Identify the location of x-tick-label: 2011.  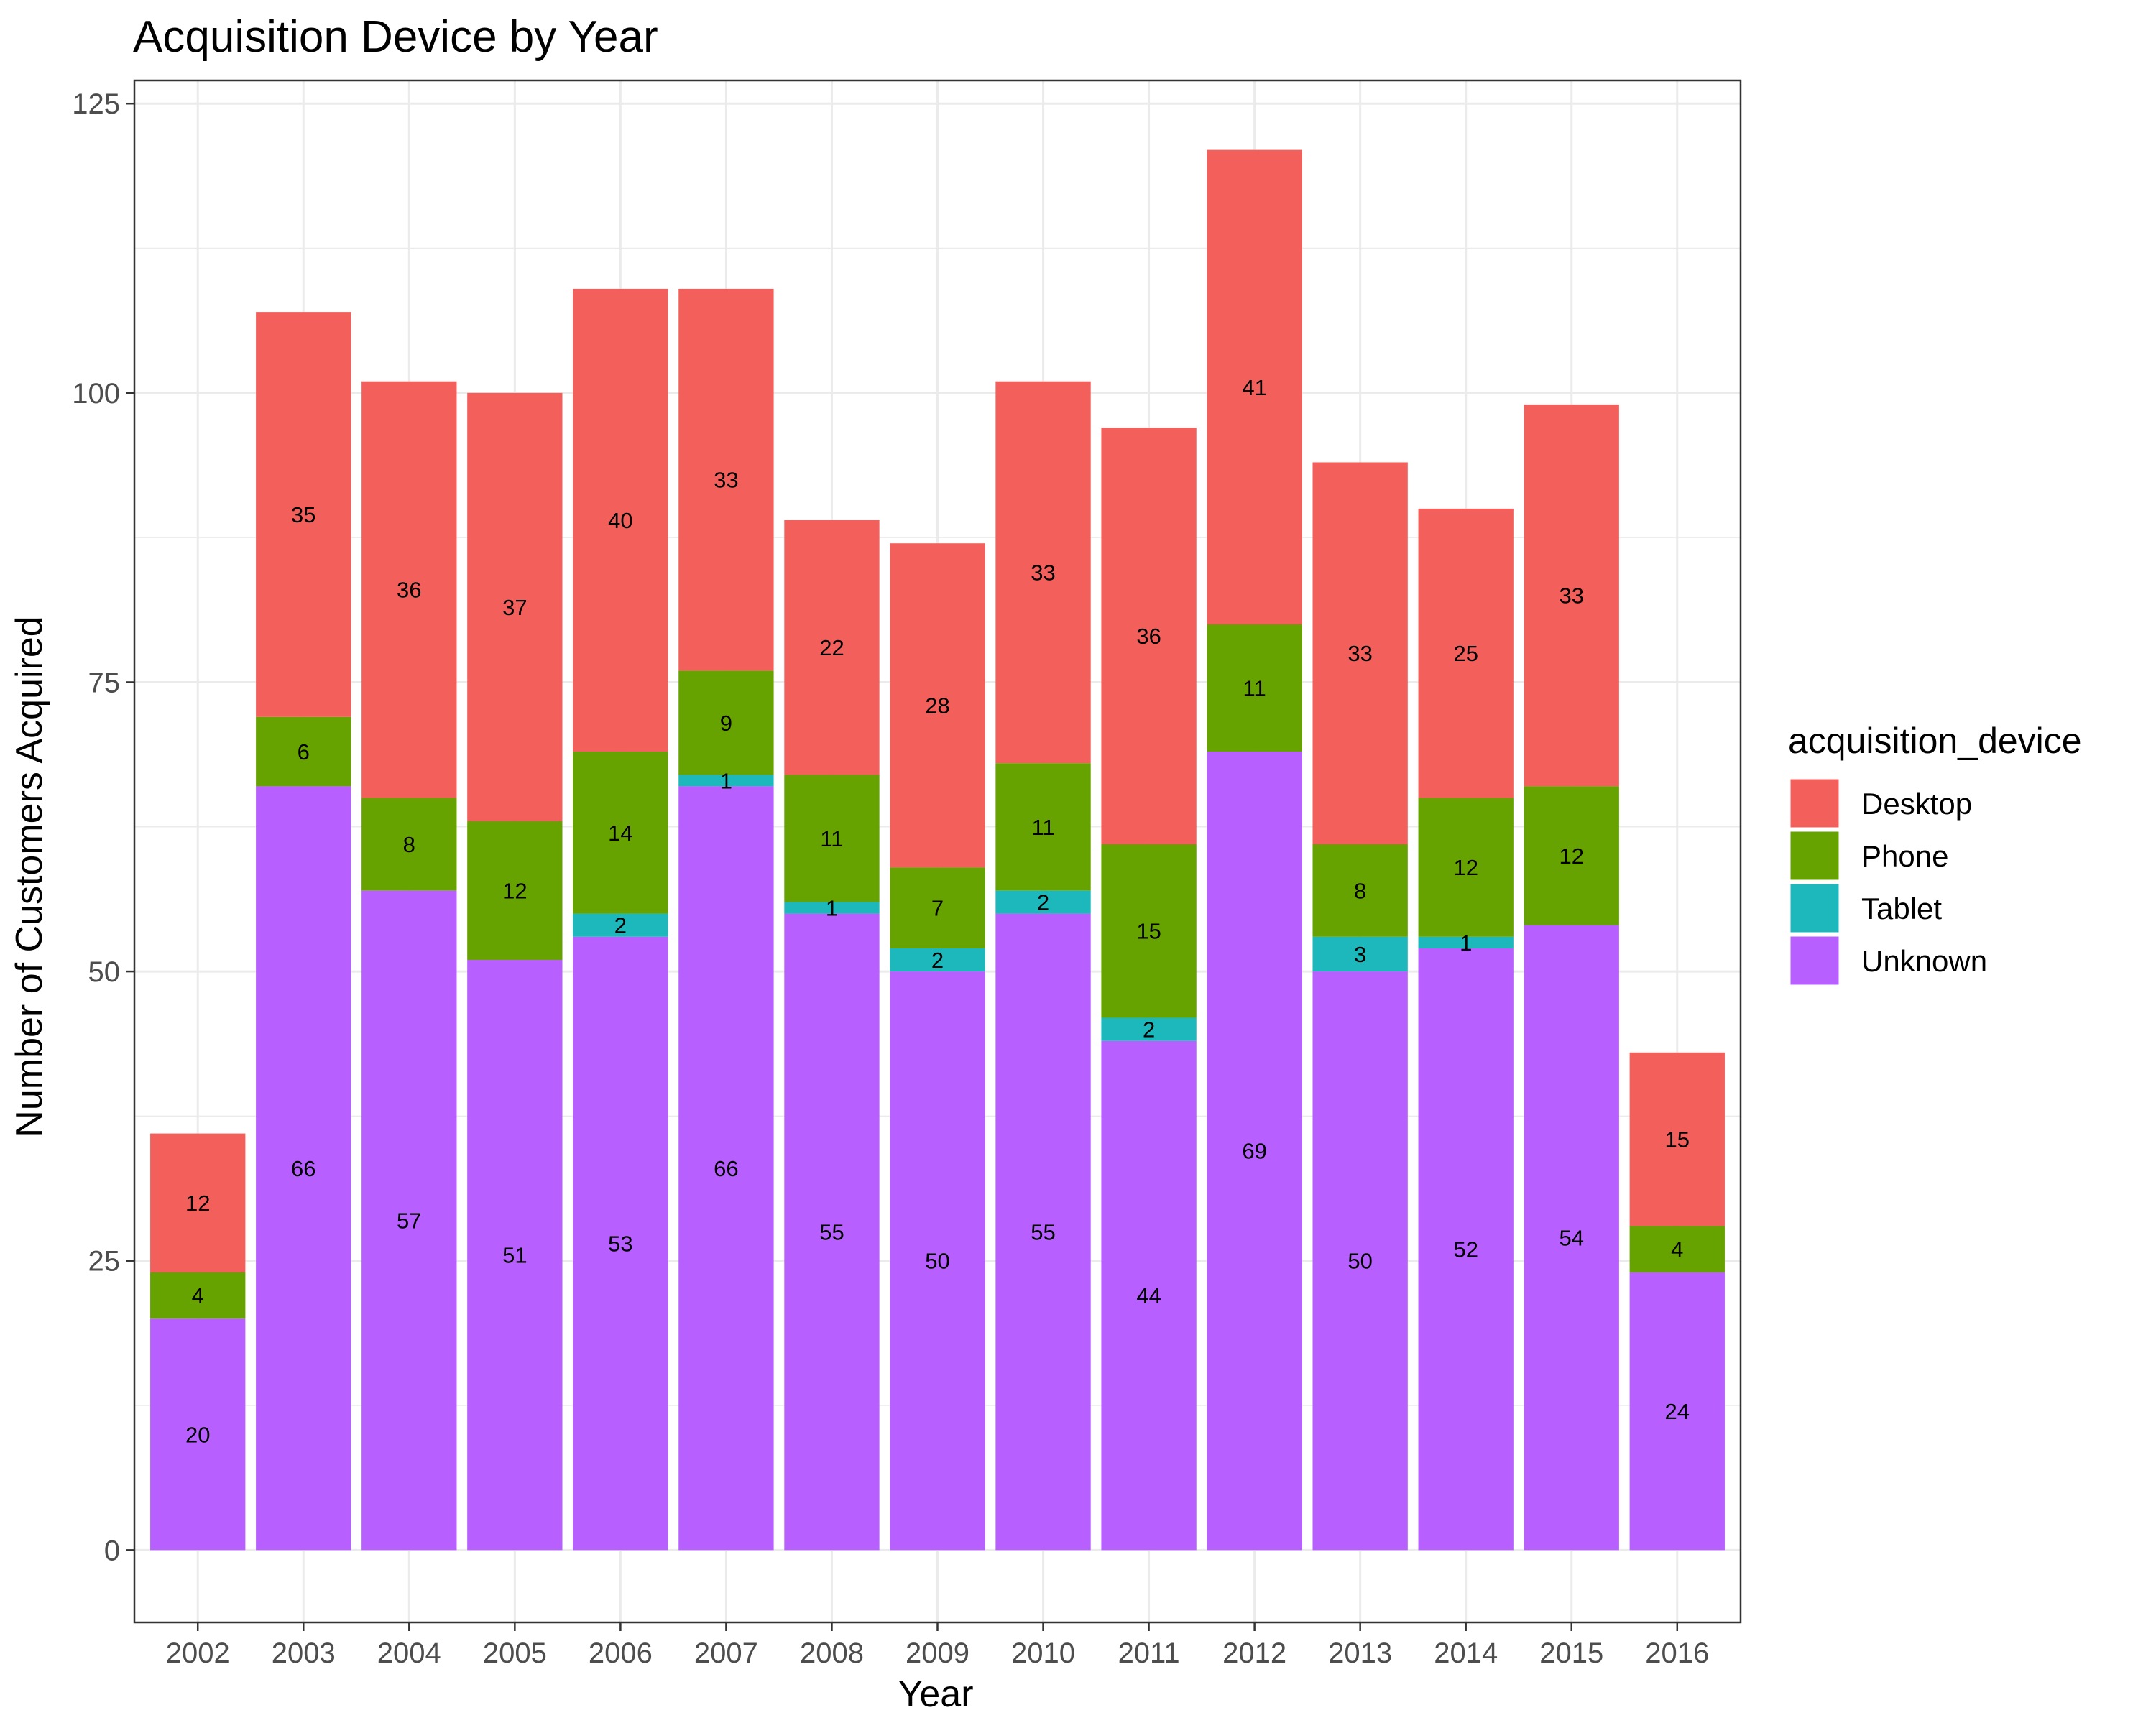
(1149, 1653).